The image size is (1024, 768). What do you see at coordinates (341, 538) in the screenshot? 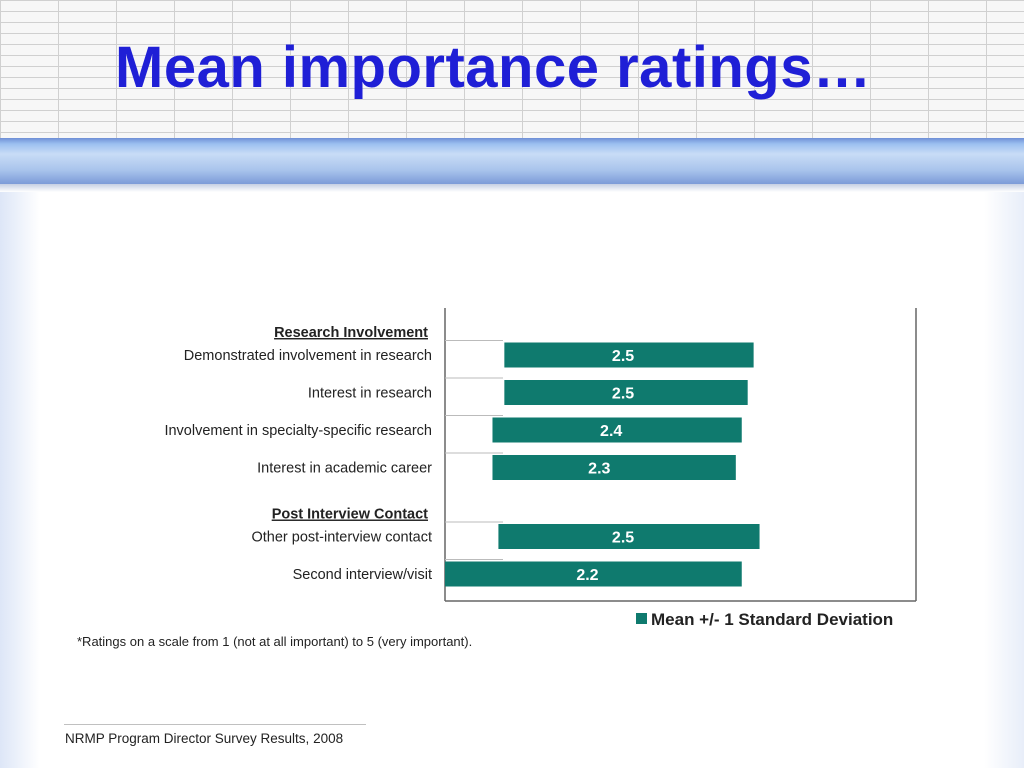
I see `category-label: Other post-interview contact` at bounding box center [341, 538].